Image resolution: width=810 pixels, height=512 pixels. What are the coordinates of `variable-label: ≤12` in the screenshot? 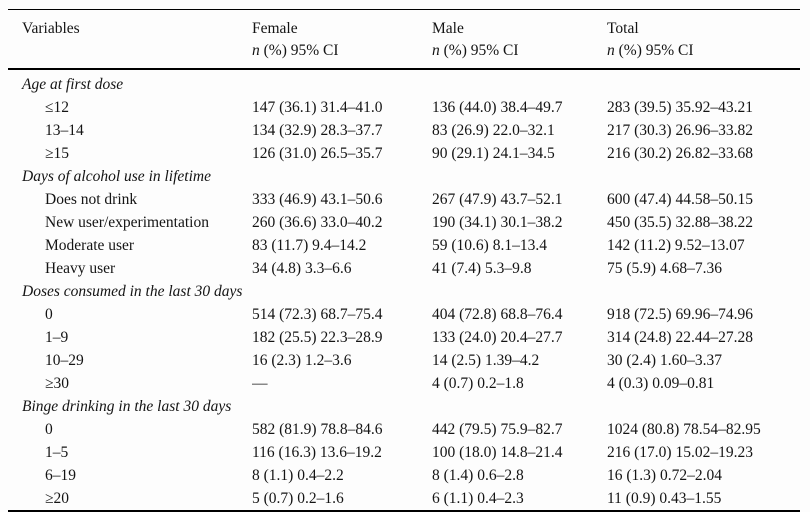 It's located at (57, 107).